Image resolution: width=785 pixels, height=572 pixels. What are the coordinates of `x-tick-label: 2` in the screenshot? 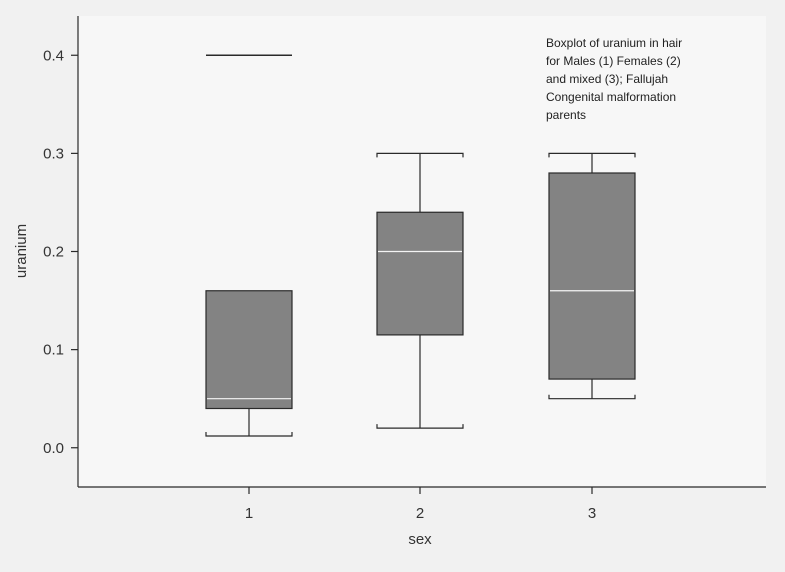 It's located at (420, 513).